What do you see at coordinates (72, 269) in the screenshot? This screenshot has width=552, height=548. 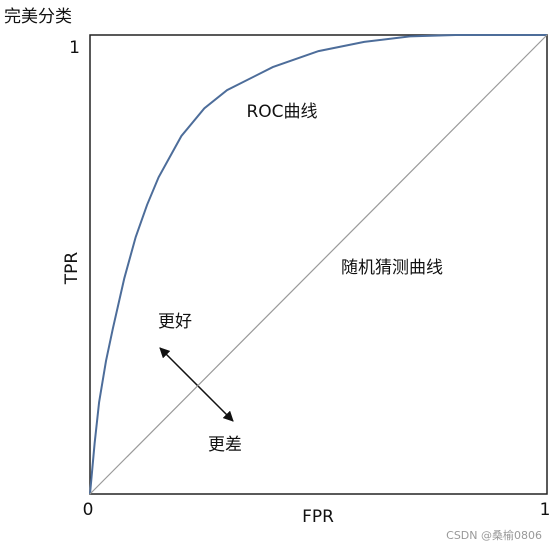 I see `y-axis-label: TPR` at bounding box center [72, 269].